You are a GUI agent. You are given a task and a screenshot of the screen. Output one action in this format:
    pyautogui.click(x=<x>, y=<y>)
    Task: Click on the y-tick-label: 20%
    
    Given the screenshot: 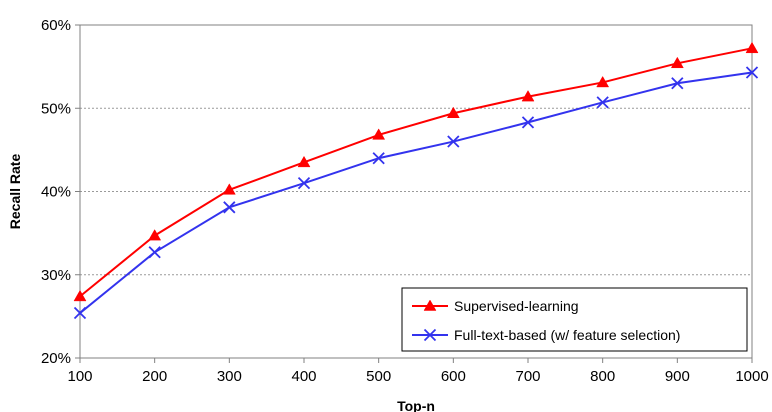 What is the action you would take?
    pyautogui.click(x=56, y=358)
    